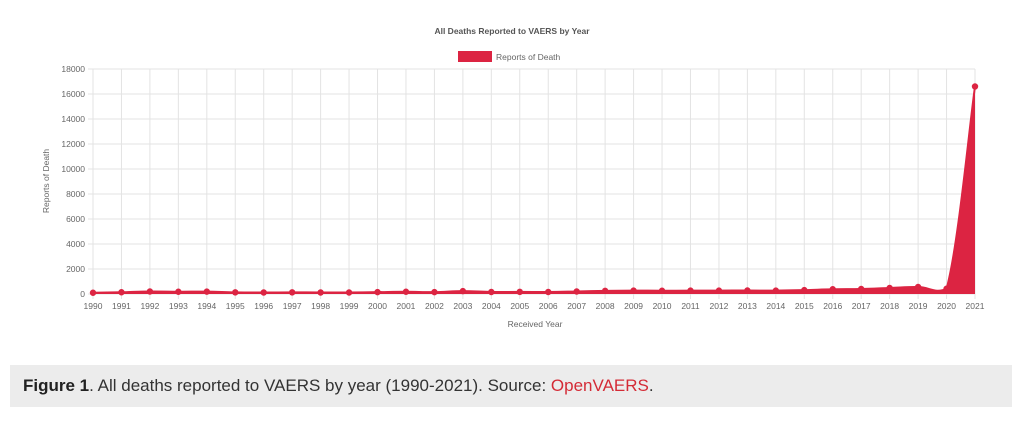 This screenshot has height=437, width=1024. I want to click on x-tick-label: 2014, so click(775, 306).